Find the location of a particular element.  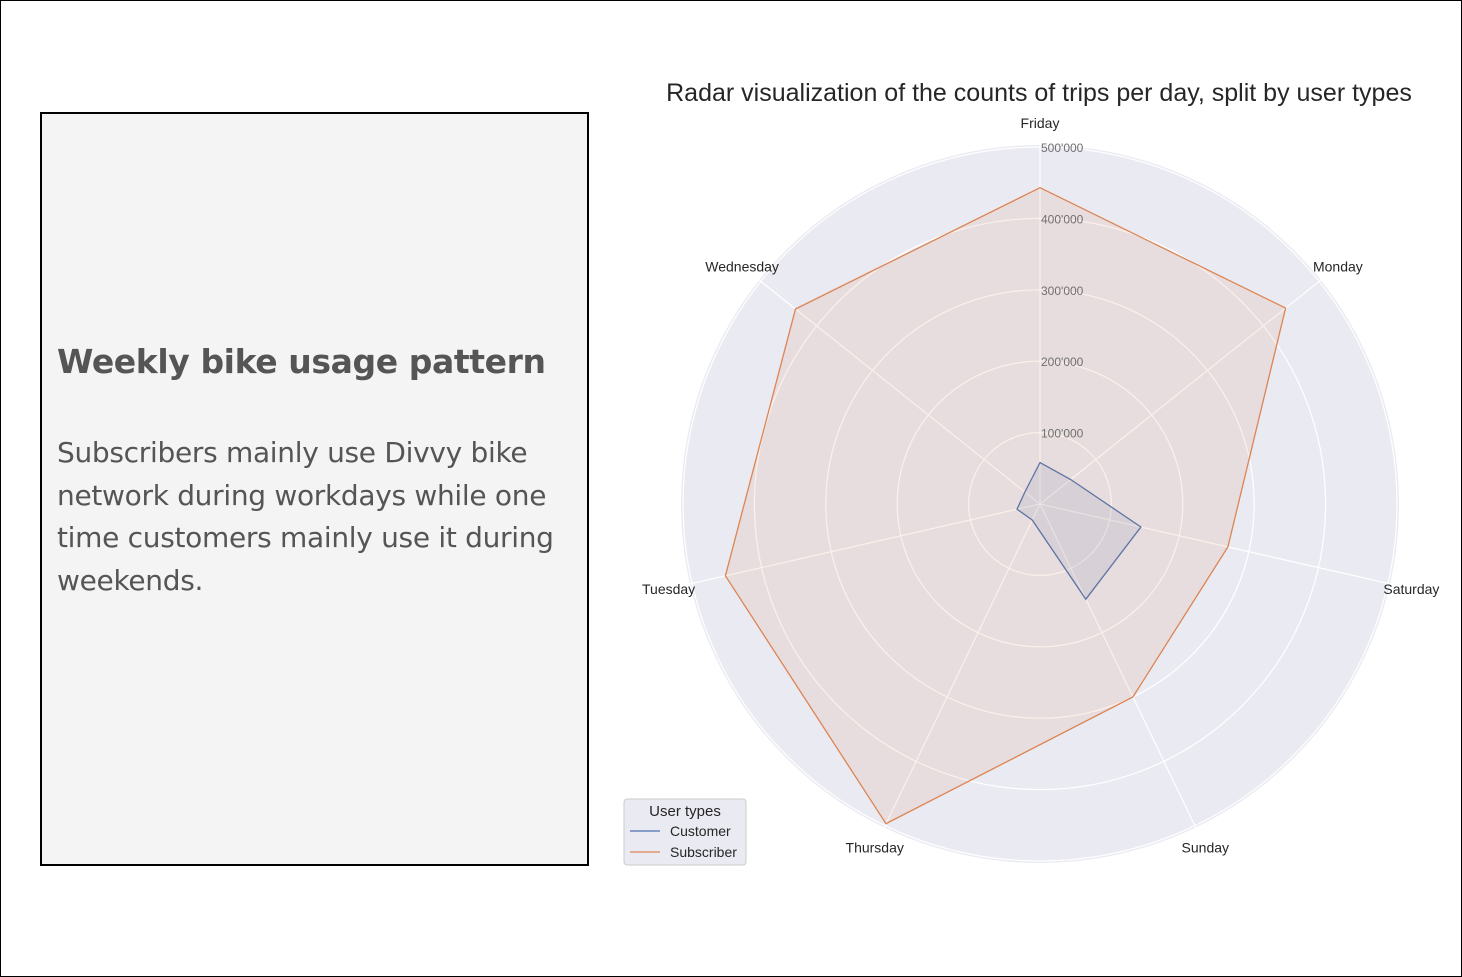

radial-tick-label-2: 200'000 is located at coordinates (1062, 362).